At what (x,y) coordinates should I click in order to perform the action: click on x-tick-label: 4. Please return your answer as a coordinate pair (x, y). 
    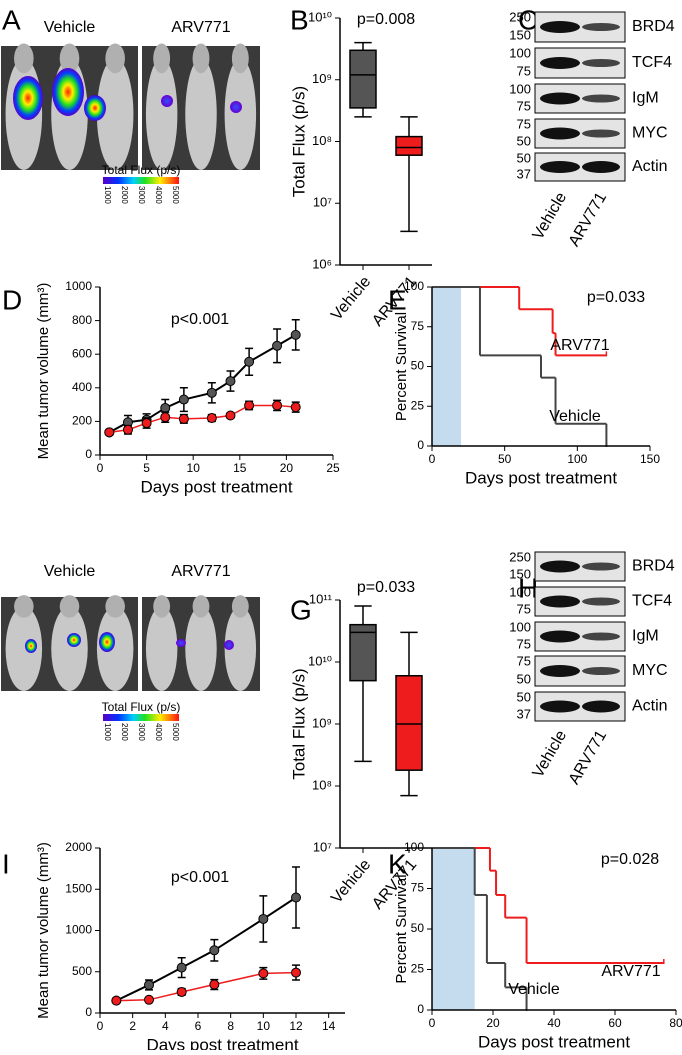
    Looking at the image, I should click on (165, 1026).